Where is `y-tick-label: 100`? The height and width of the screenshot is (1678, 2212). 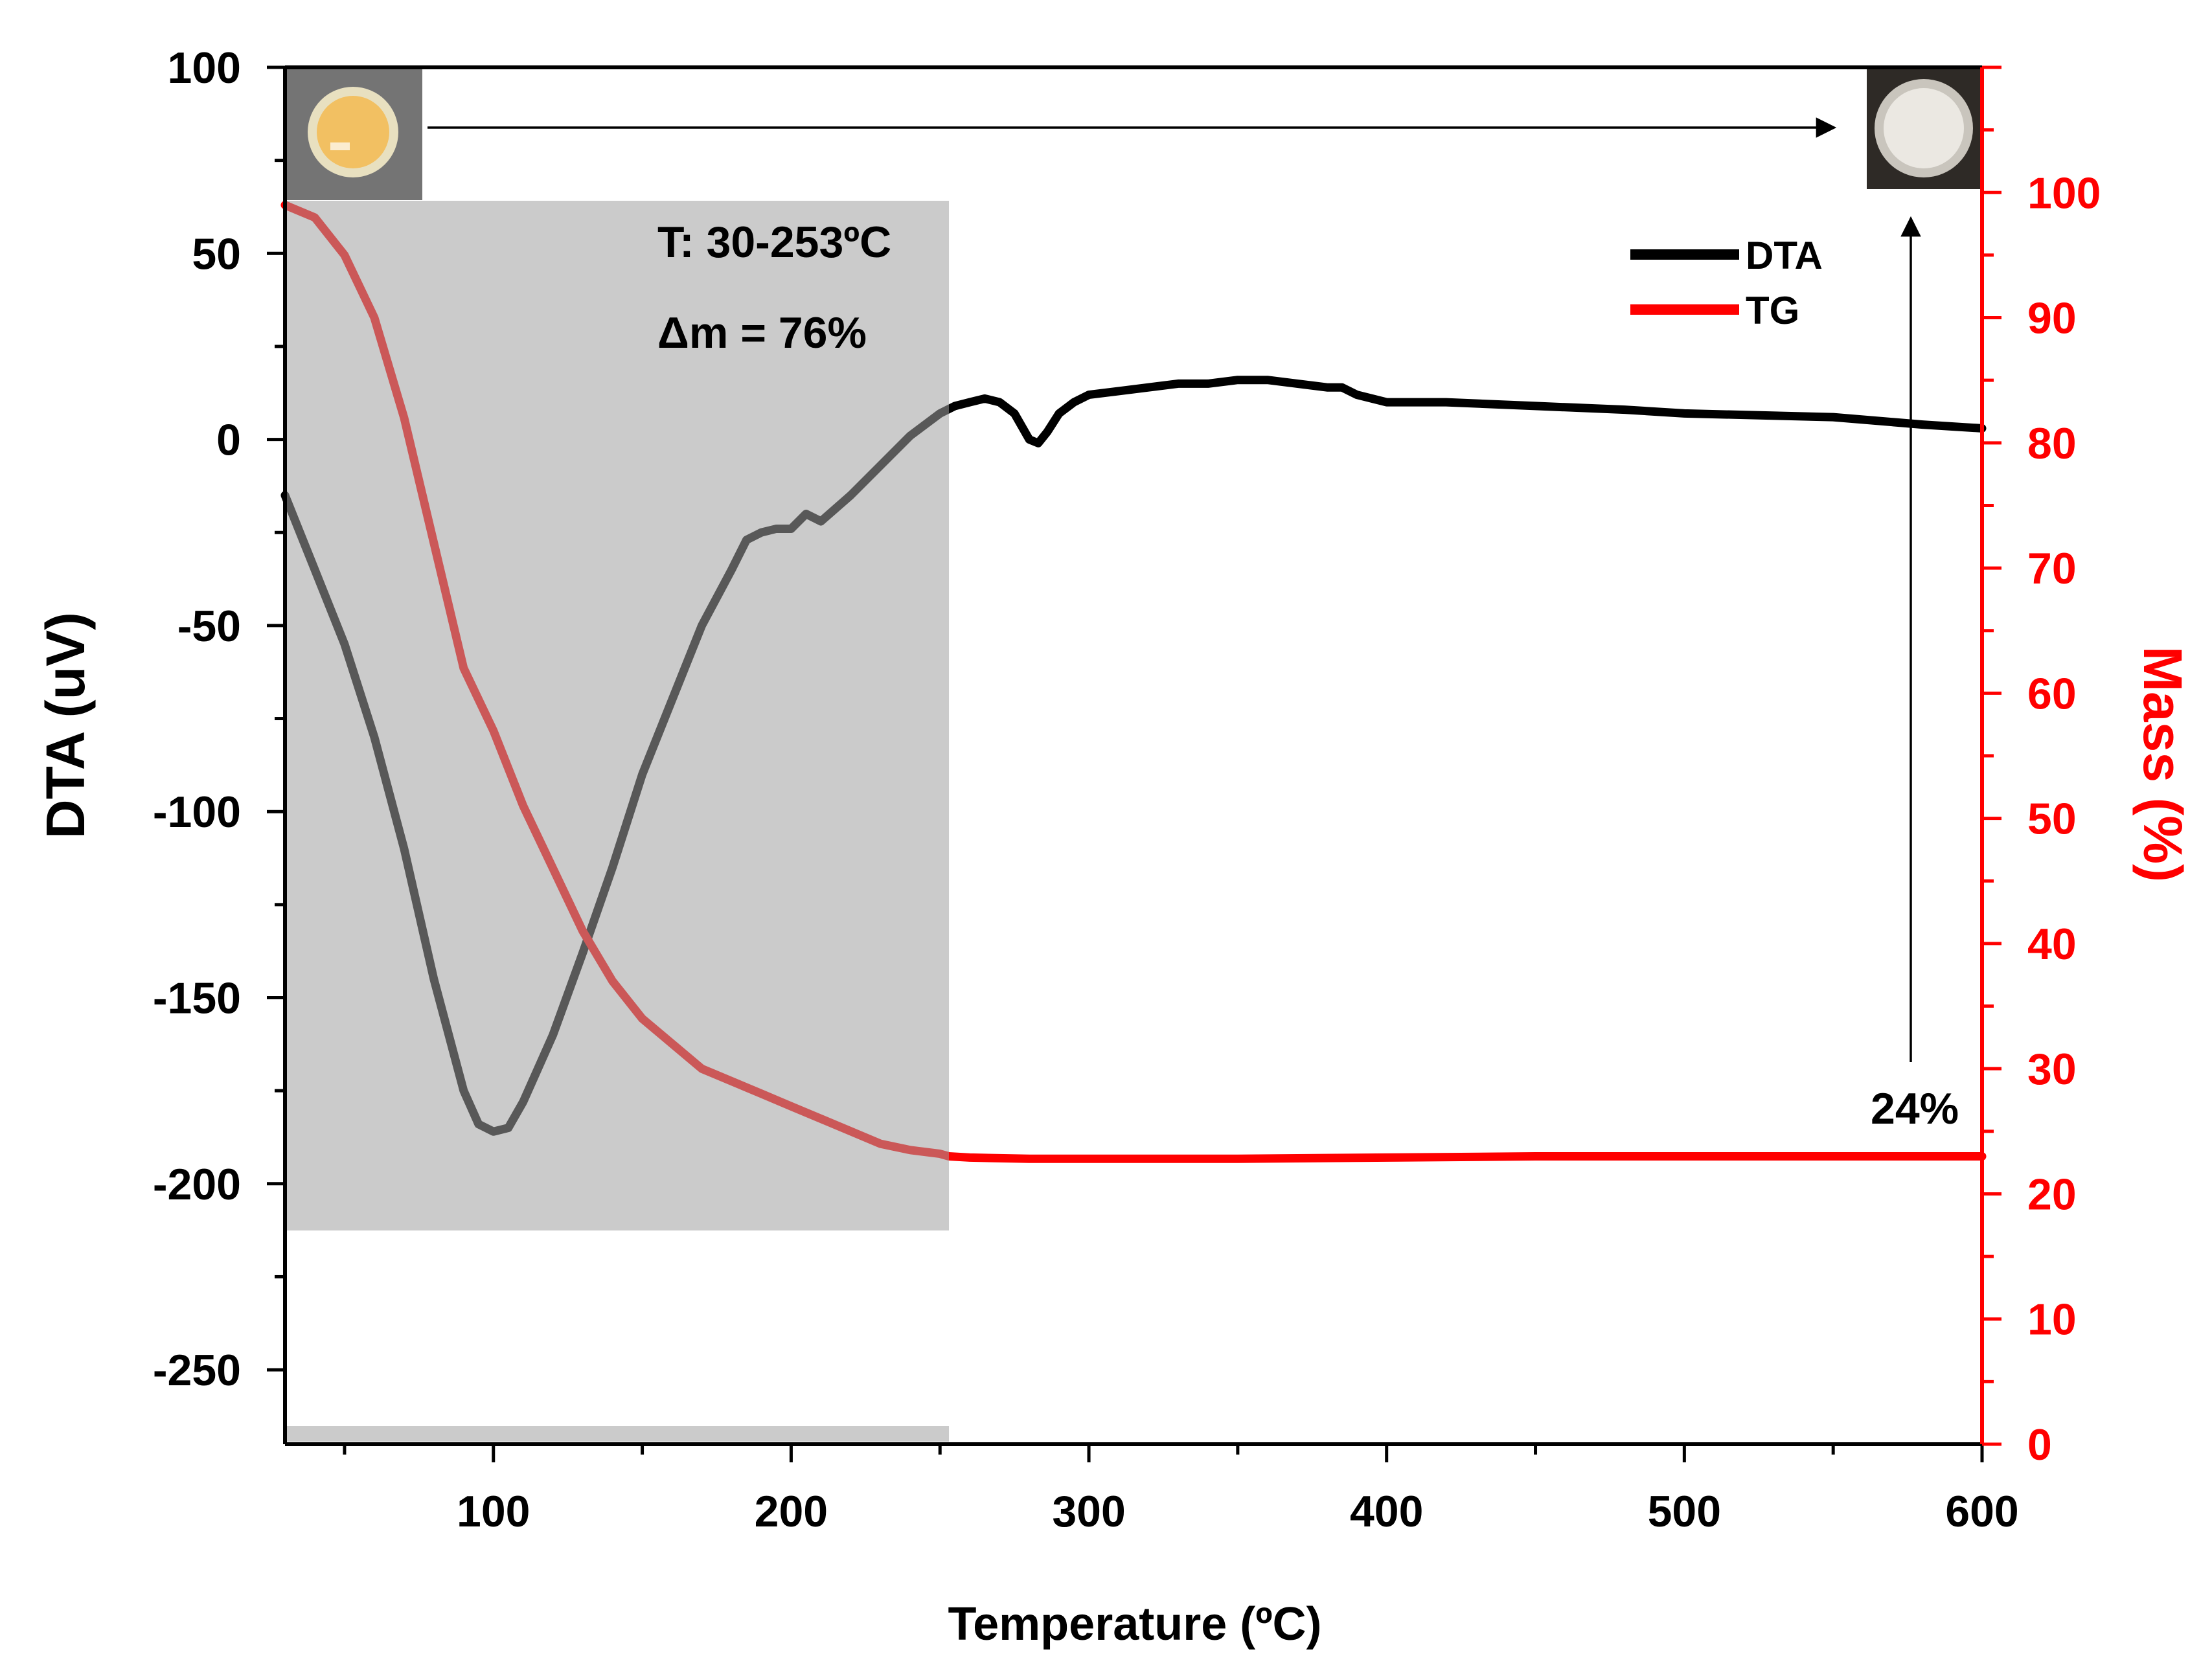 y-tick-label: 100 is located at coordinates (204, 68).